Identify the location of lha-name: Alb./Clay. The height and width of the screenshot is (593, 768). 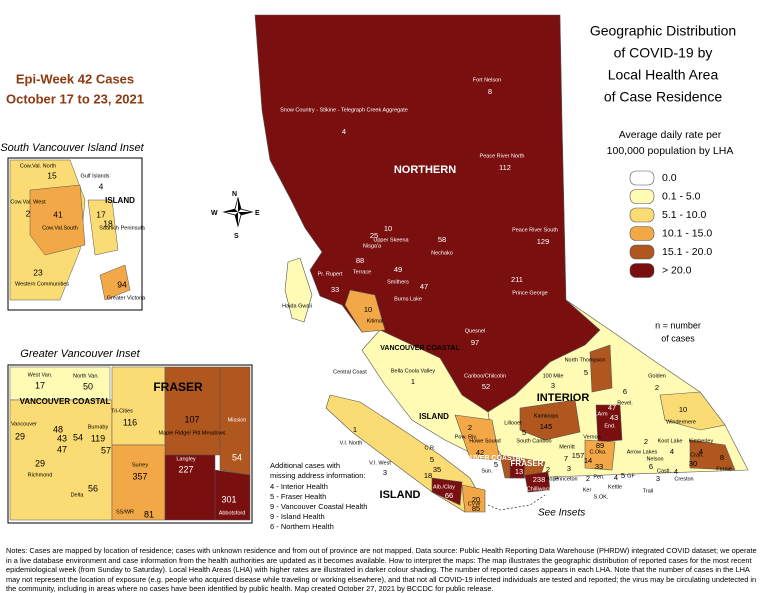
(444, 487).